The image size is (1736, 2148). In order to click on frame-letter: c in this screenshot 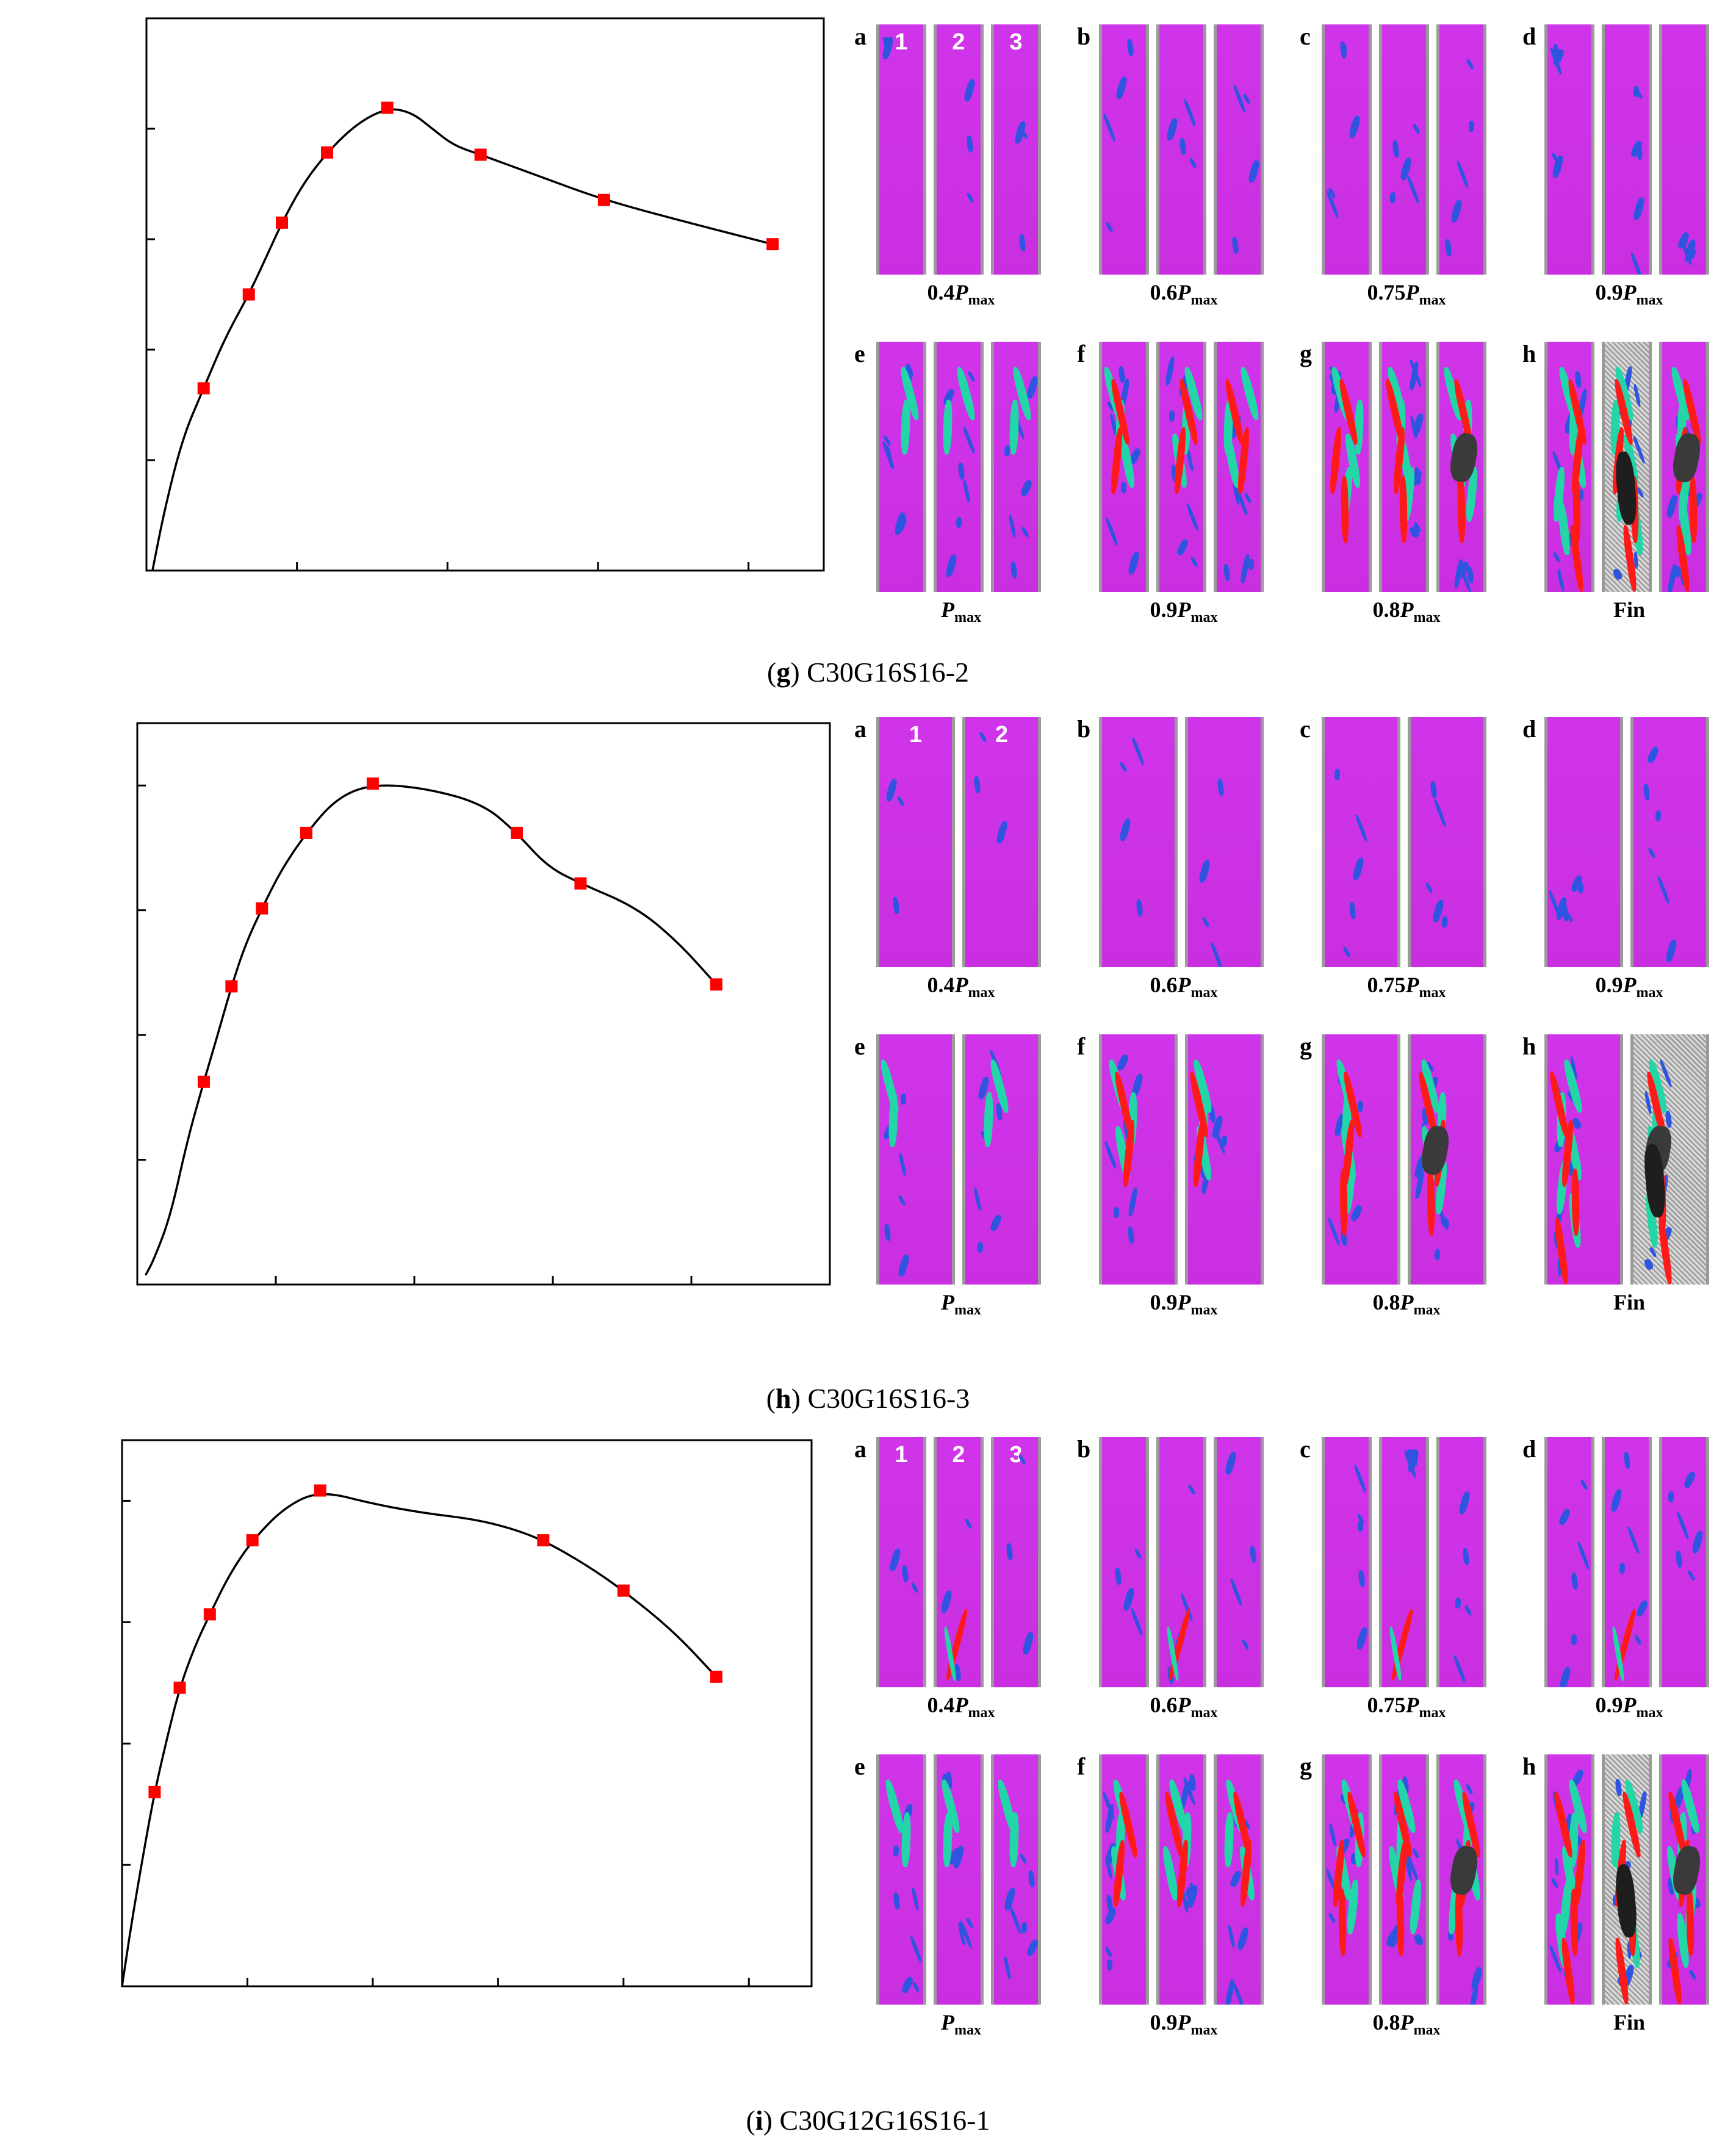, I will do `click(1305, 36)`.